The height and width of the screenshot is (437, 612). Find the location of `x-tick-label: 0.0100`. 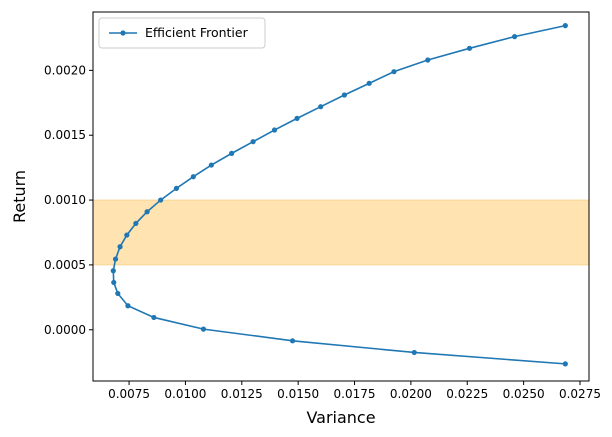

x-tick-label: 0.0100 is located at coordinates (185, 394).